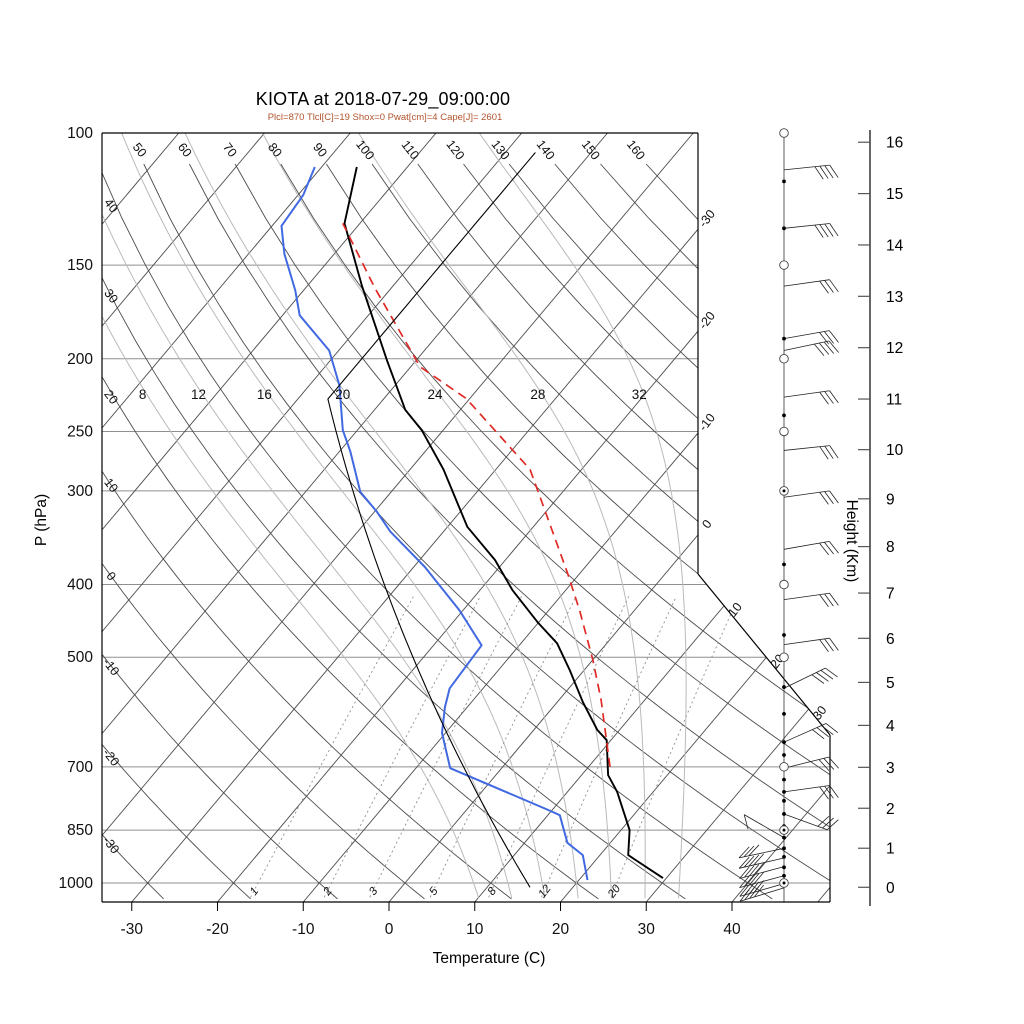  Describe the element at coordinates (111, 397) in the screenshot. I see `dry-adiabat-label: 20` at that location.